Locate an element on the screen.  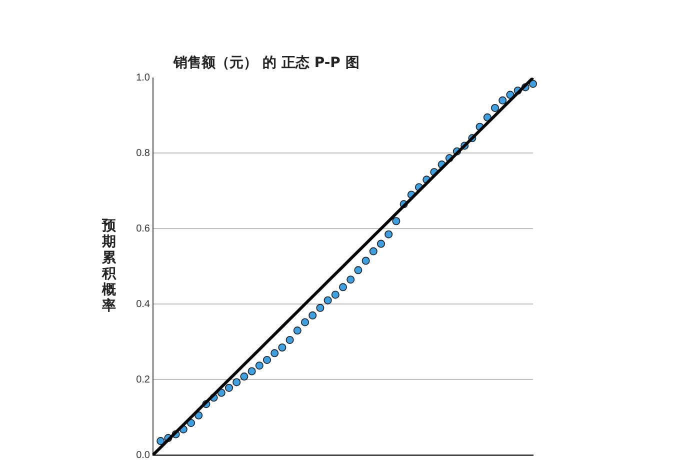
y-axis-title: 预期累积概率 is located at coordinates (110, 266).